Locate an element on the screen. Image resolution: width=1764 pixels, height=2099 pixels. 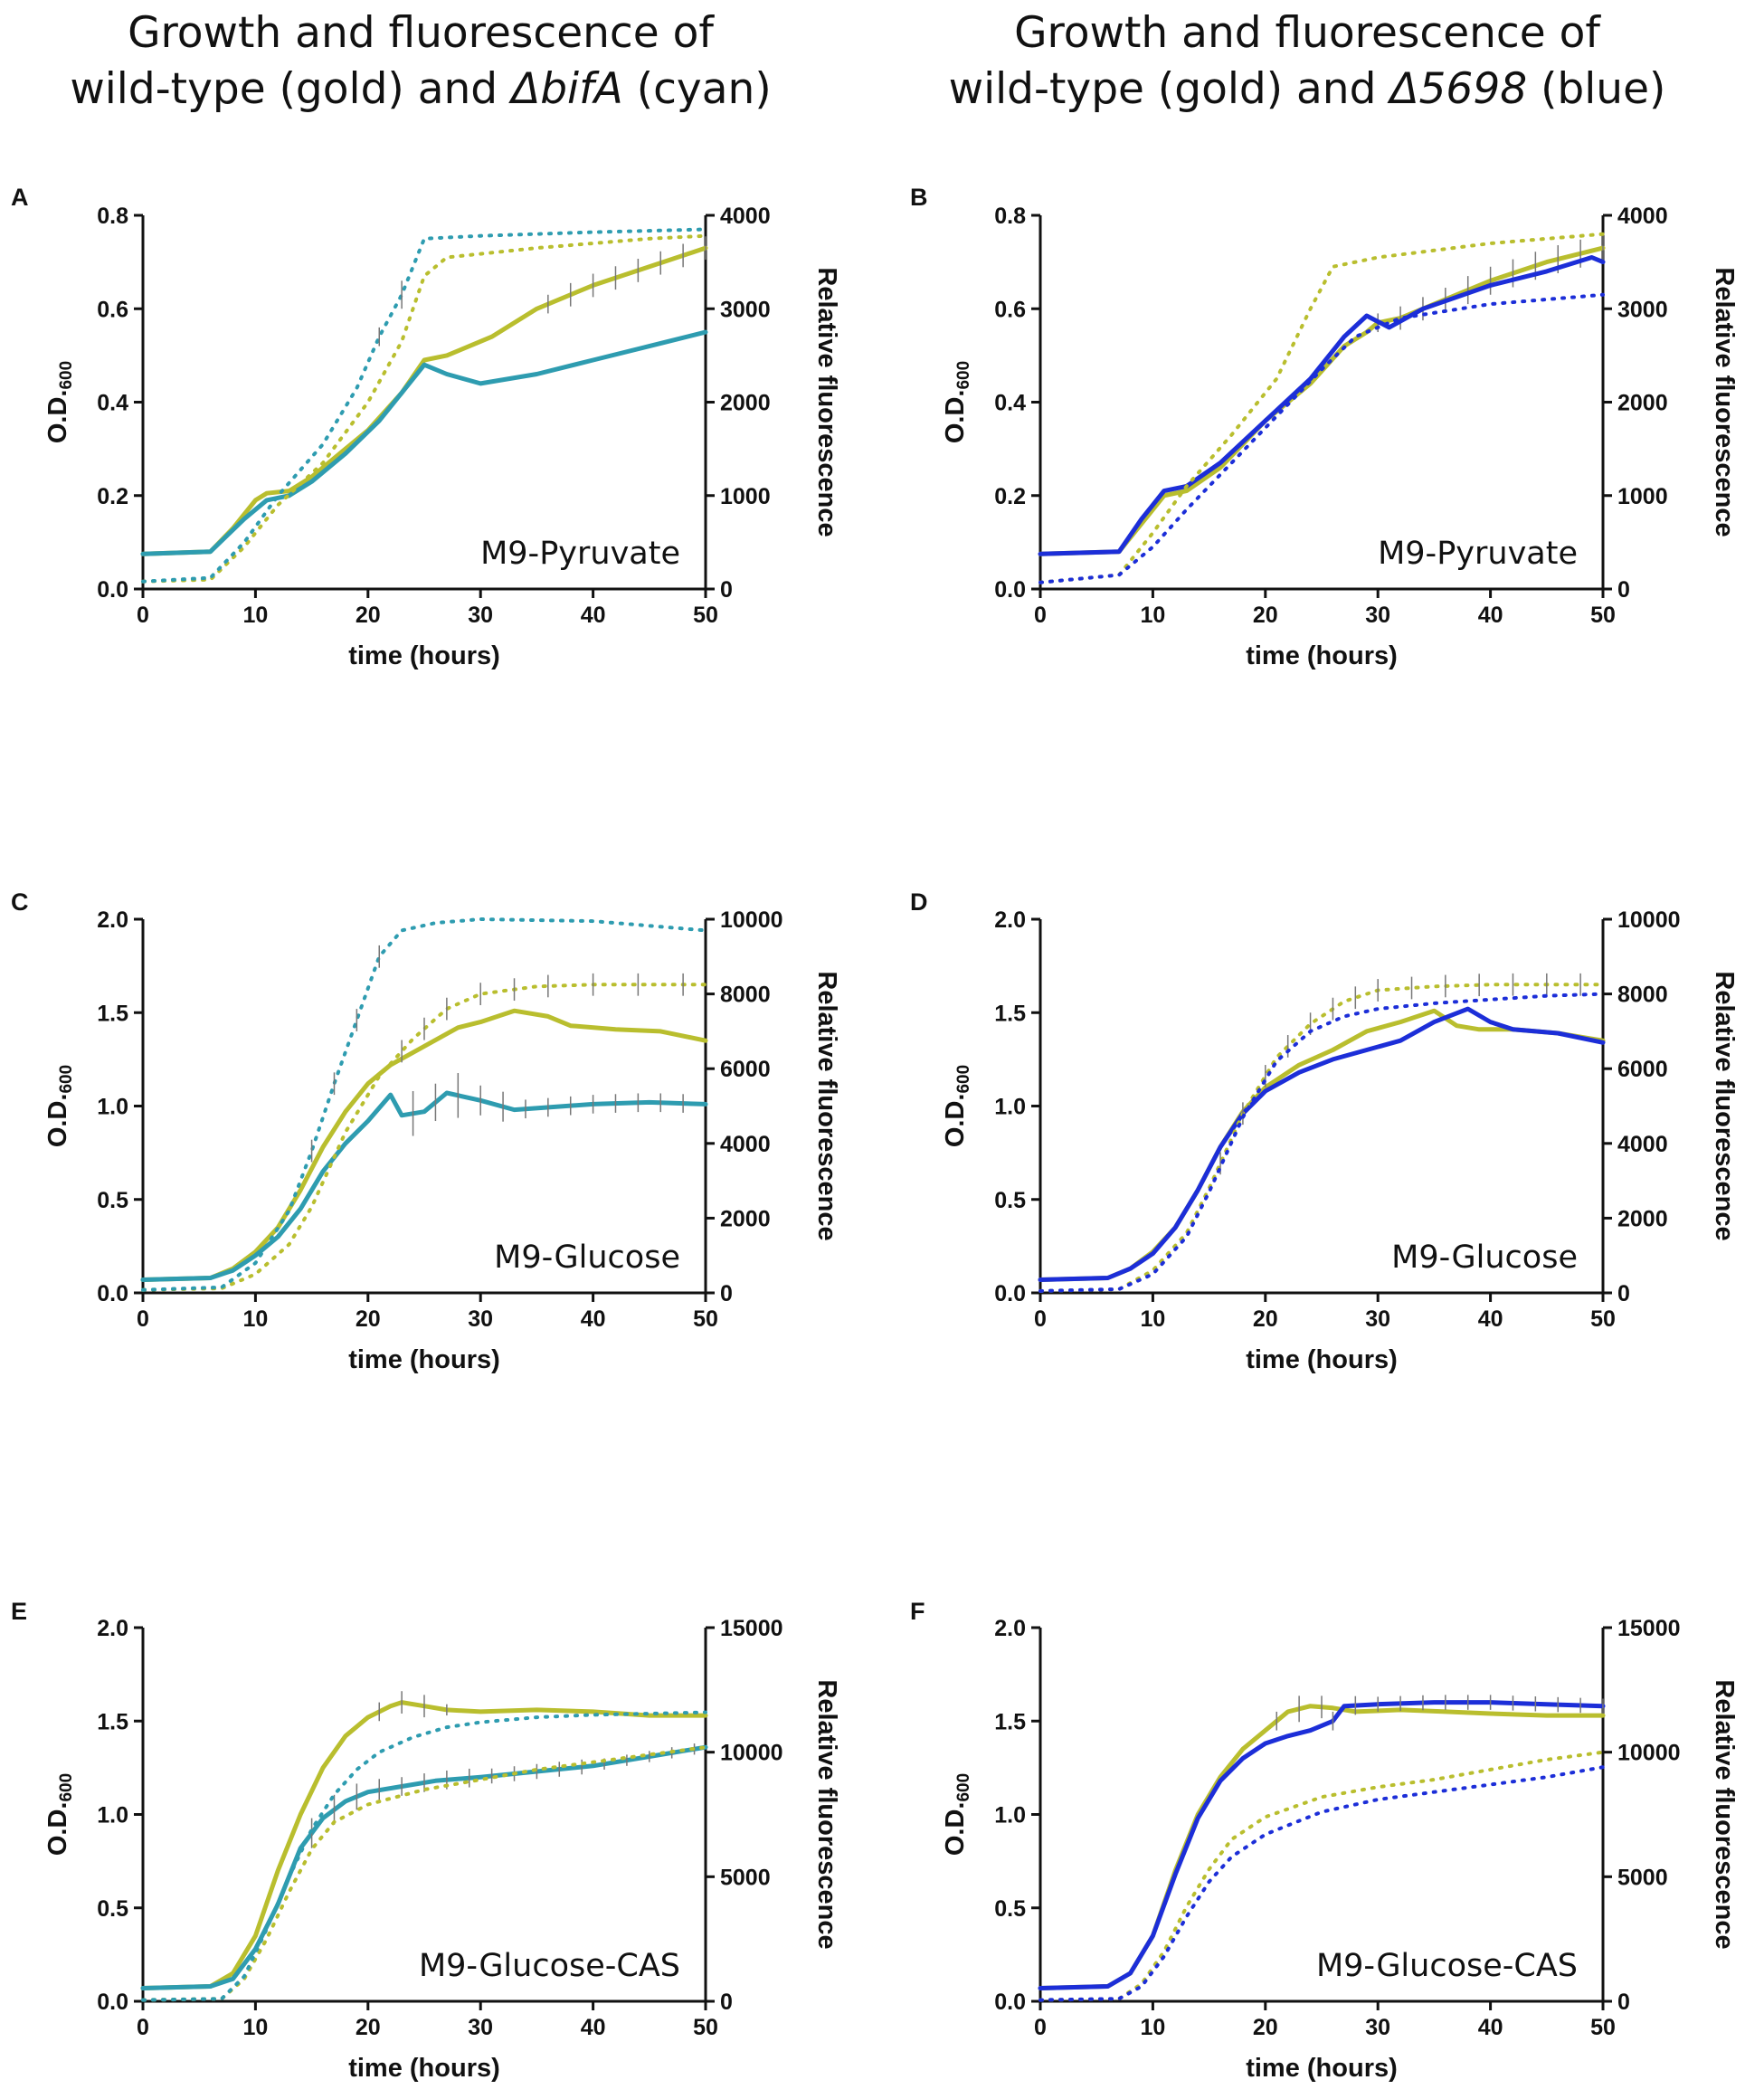
title-right-prefix: wild-type (gold) and is located at coordinates (1169, 89).